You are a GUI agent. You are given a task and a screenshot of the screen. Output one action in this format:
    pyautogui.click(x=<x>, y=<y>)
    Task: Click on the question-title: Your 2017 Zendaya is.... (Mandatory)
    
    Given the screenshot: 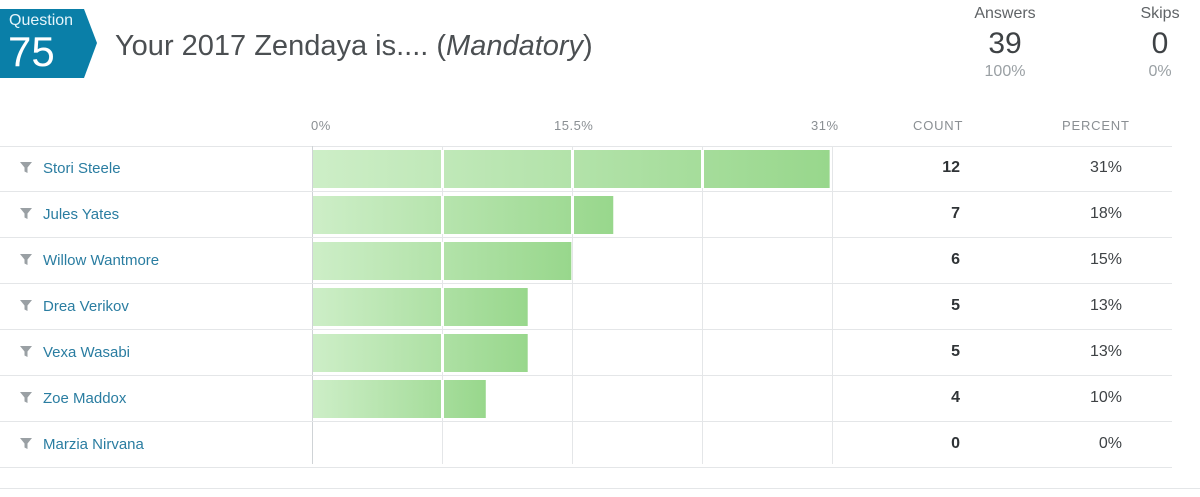 What is the action you would take?
    pyautogui.click(x=354, y=46)
    